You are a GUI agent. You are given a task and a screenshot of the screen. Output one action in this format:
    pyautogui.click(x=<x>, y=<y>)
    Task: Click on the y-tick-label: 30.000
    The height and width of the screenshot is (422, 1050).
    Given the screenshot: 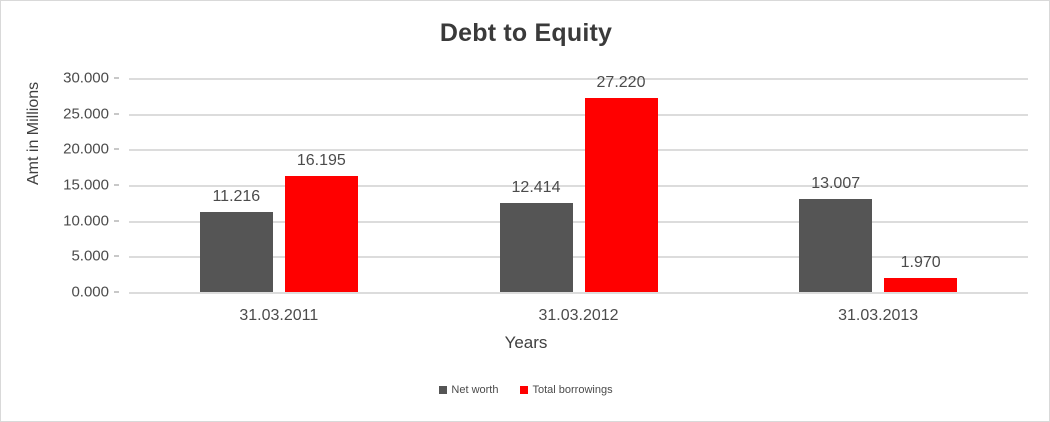 What is the action you would take?
    pyautogui.click(x=86, y=78)
    